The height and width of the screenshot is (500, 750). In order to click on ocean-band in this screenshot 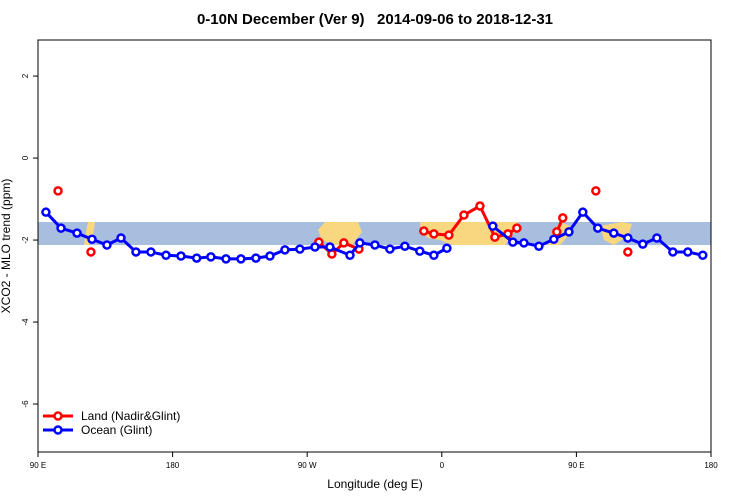, I will do `click(374, 233)`.